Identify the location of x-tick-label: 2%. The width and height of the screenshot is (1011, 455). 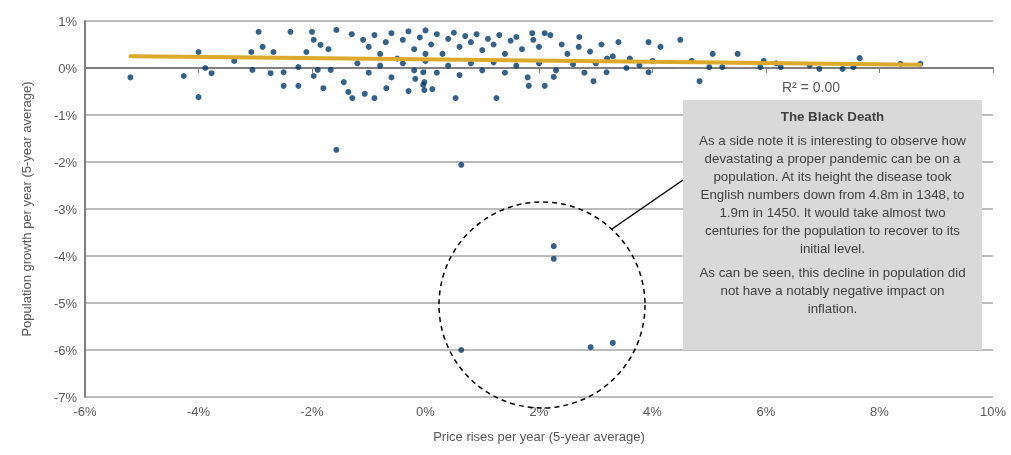
(539, 411).